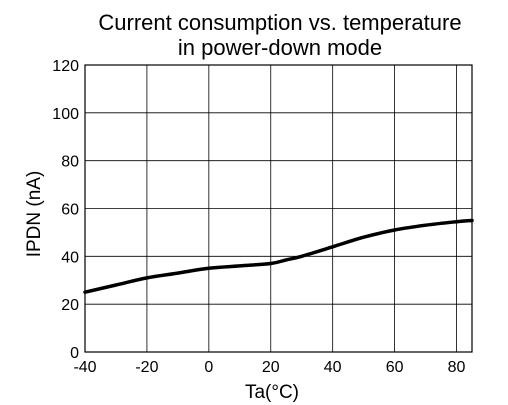  What do you see at coordinates (70, 305) in the screenshot?
I see `y-tick-label: 20` at bounding box center [70, 305].